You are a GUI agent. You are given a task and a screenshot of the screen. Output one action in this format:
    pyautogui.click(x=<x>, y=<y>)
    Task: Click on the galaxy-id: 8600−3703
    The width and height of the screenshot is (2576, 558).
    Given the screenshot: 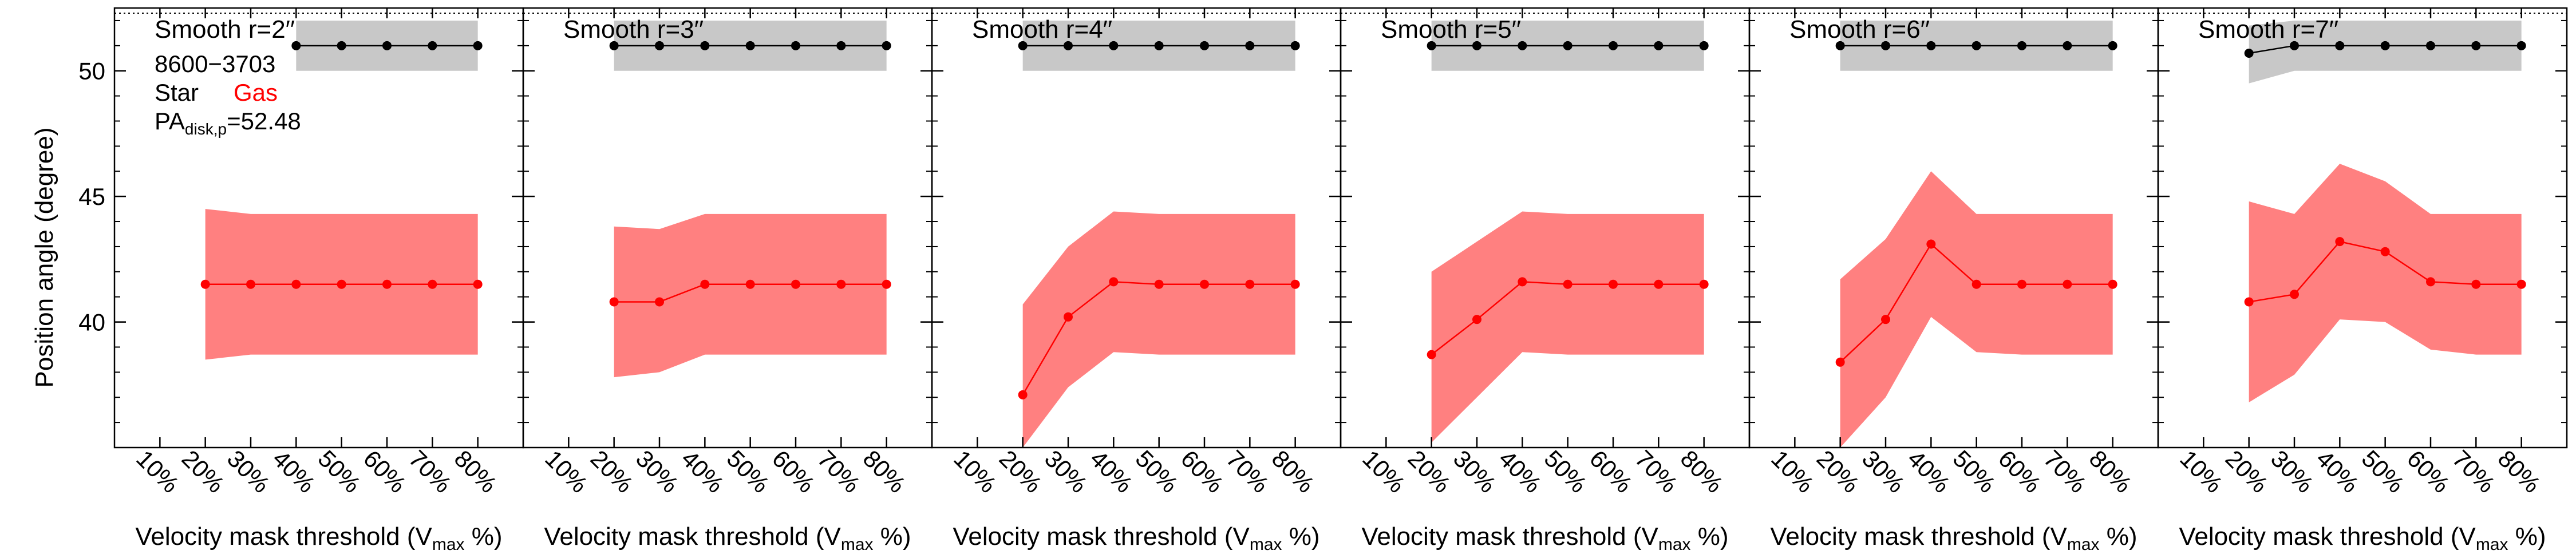 What is the action you would take?
    pyautogui.click(x=215, y=63)
    